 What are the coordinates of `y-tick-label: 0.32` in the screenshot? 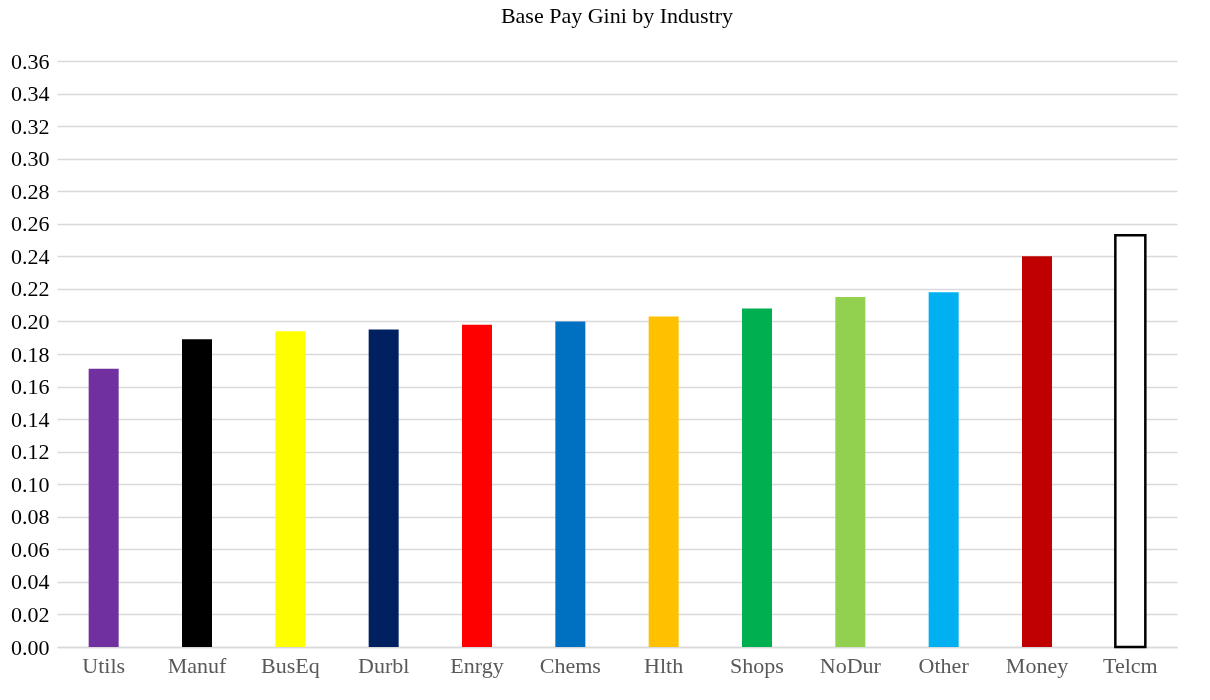 It's located at (30, 126).